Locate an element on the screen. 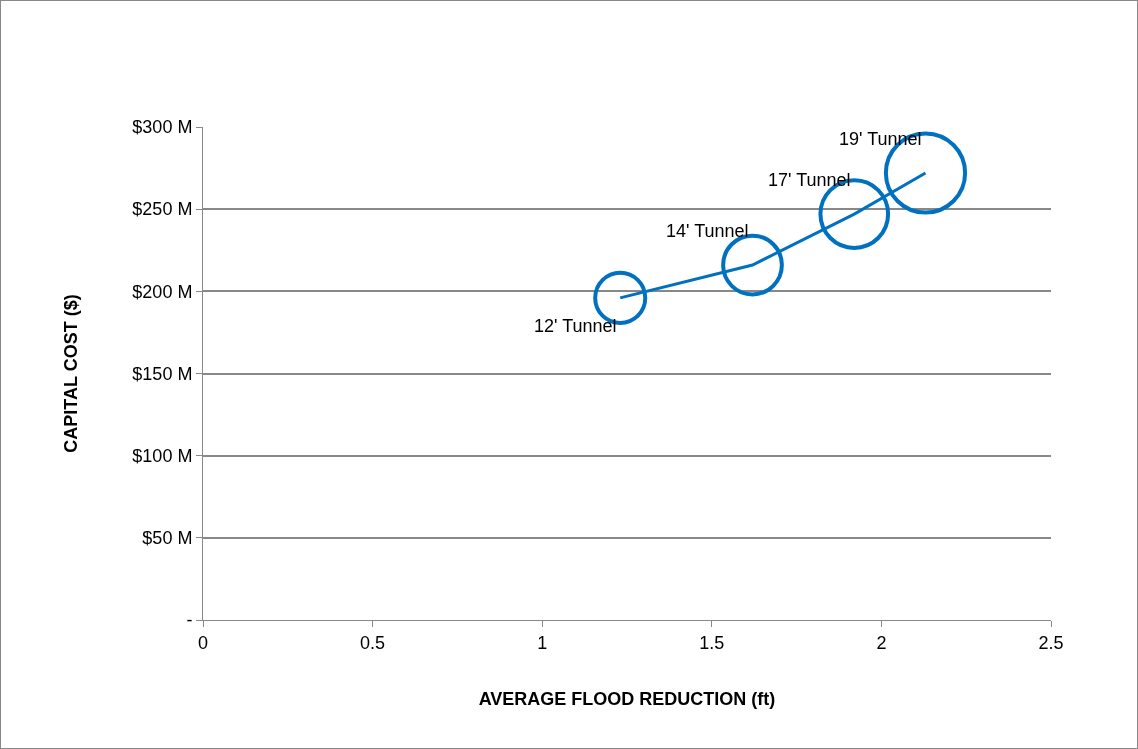 This screenshot has width=1138, height=749. x-tick-label: 2.5 is located at coordinates (1051, 642).